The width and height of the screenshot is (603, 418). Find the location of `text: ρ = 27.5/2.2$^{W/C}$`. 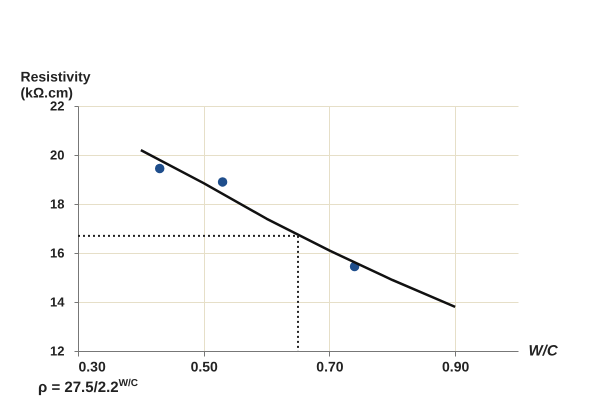

text: ρ = 27.5/2.2$^{W/C}$ is located at coordinates (88, 387).